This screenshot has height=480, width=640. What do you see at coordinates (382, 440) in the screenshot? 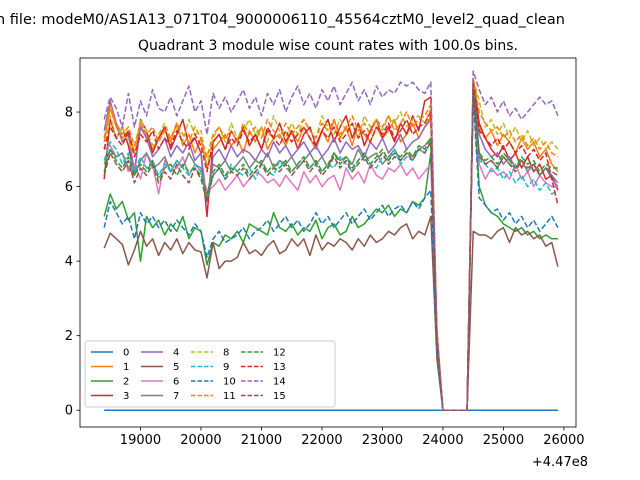
I see `x-tick-label: 23000` at bounding box center [382, 440].